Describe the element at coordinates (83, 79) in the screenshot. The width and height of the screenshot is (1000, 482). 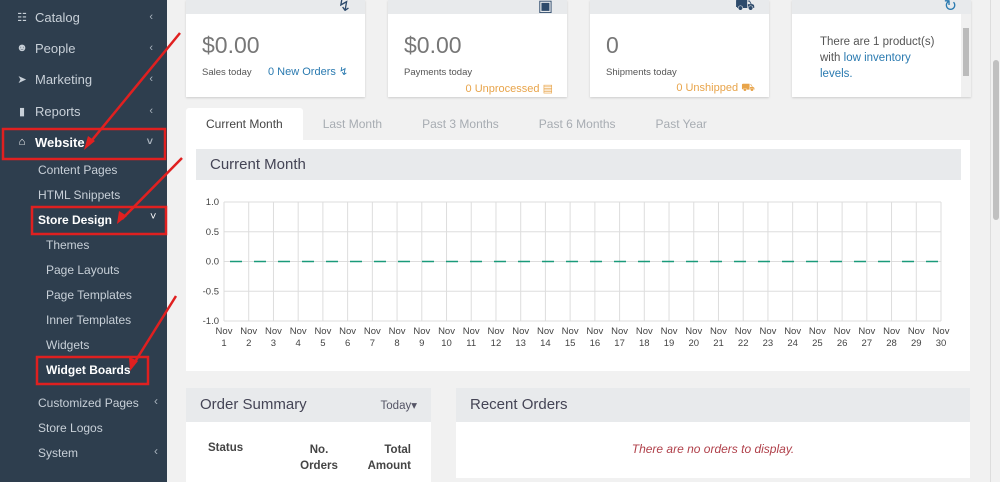
I see `sidebar-item-marketing: ➤ Marketing ‹` at that location.